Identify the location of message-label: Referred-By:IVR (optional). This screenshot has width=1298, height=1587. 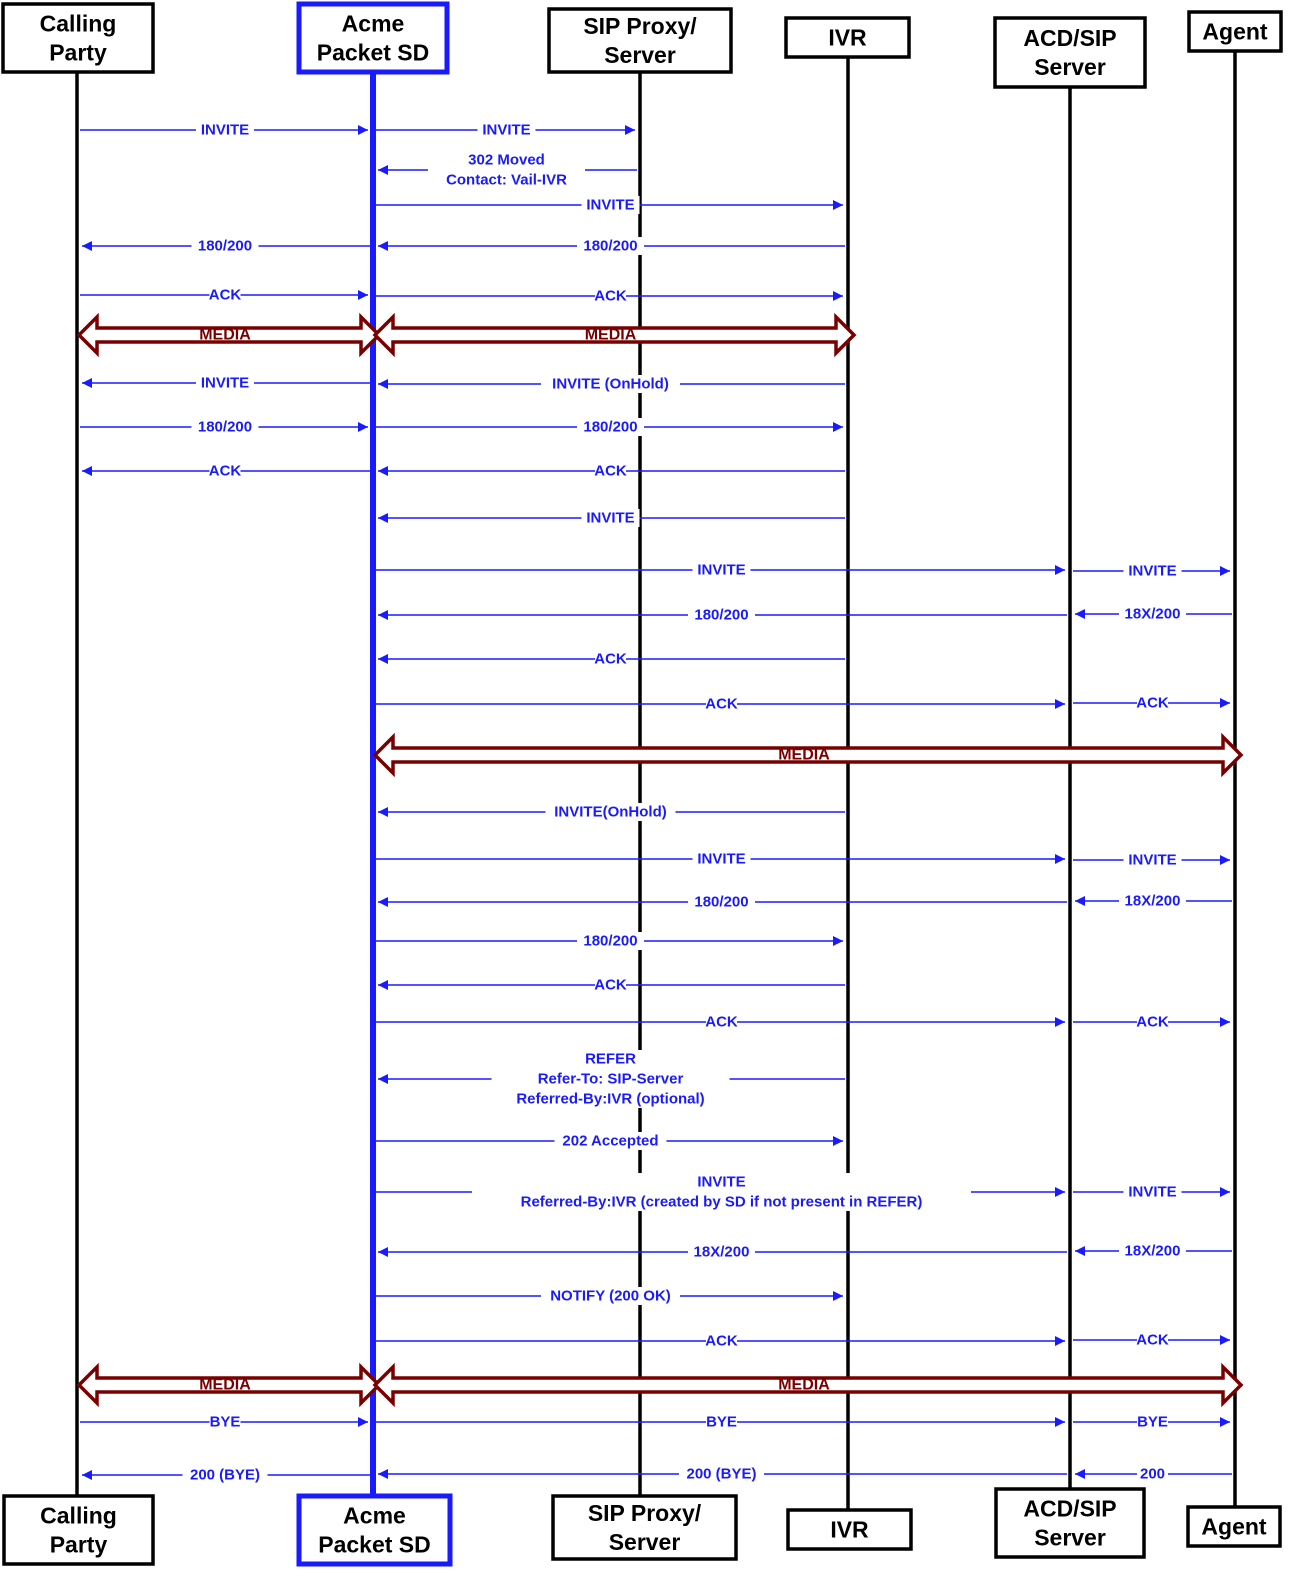
(610, 1099).